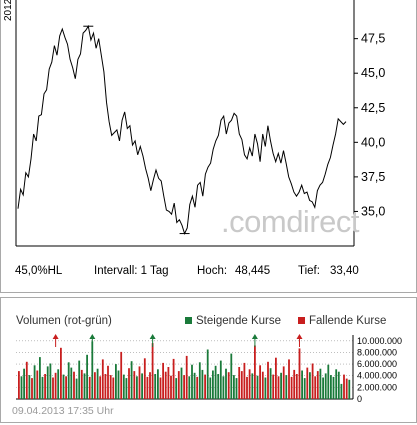 This screenshot has height=425, width=417. I want to click on comdirect-watermark: .comdirect, so click(290, 222).